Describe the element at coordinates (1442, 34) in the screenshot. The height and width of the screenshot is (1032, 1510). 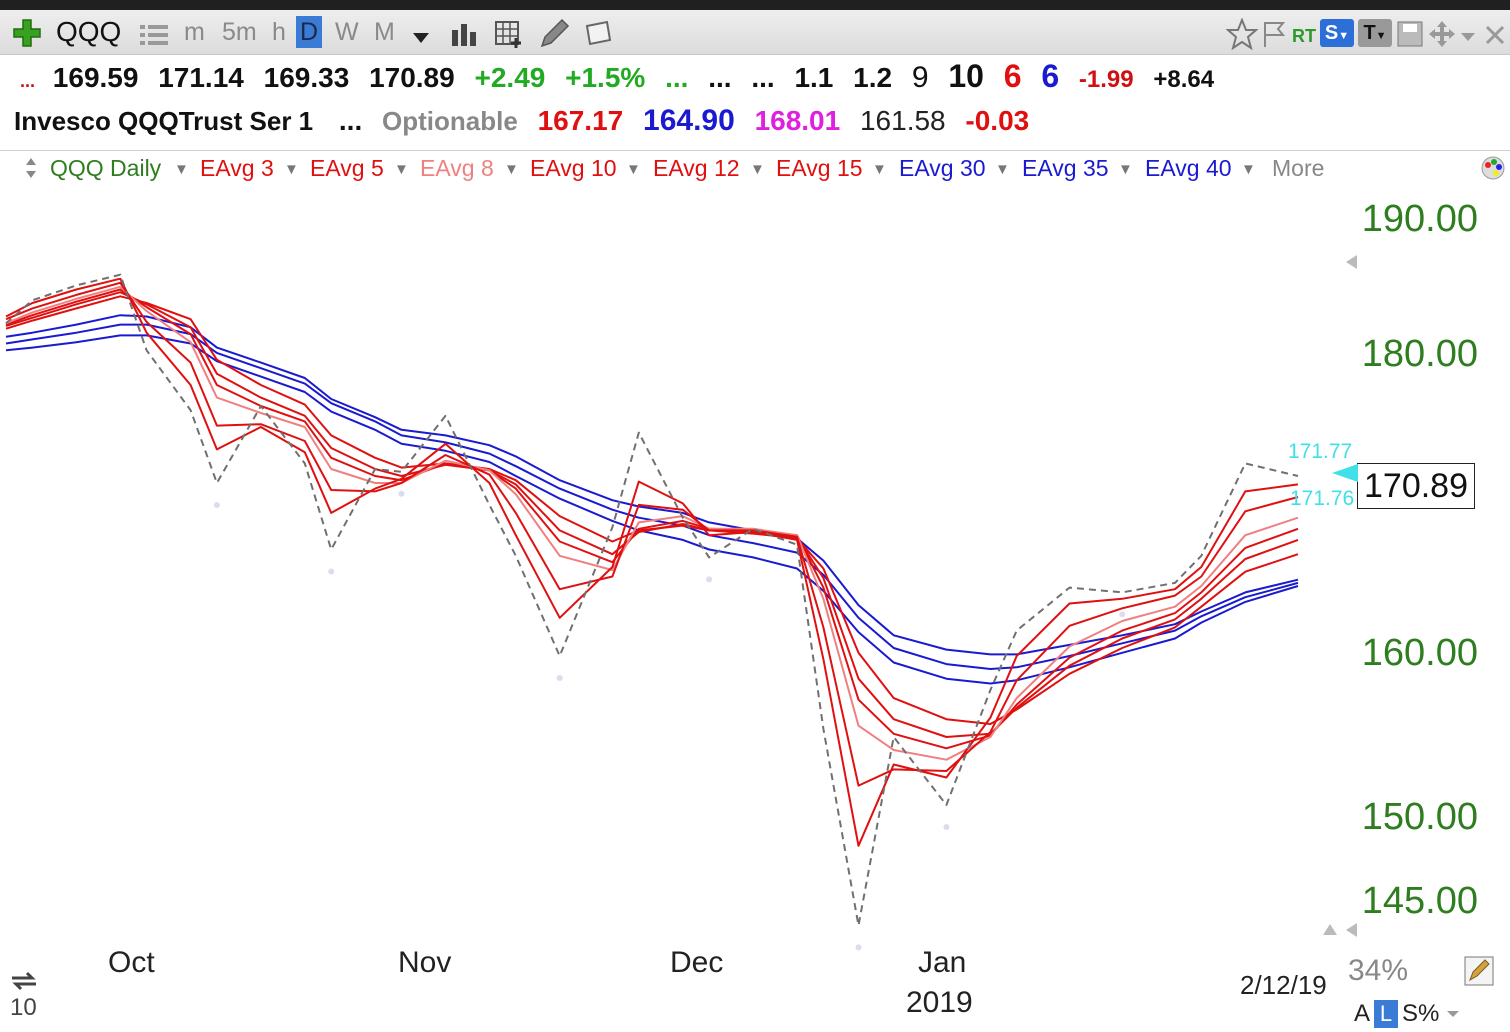
I see `move-icon` at that location.